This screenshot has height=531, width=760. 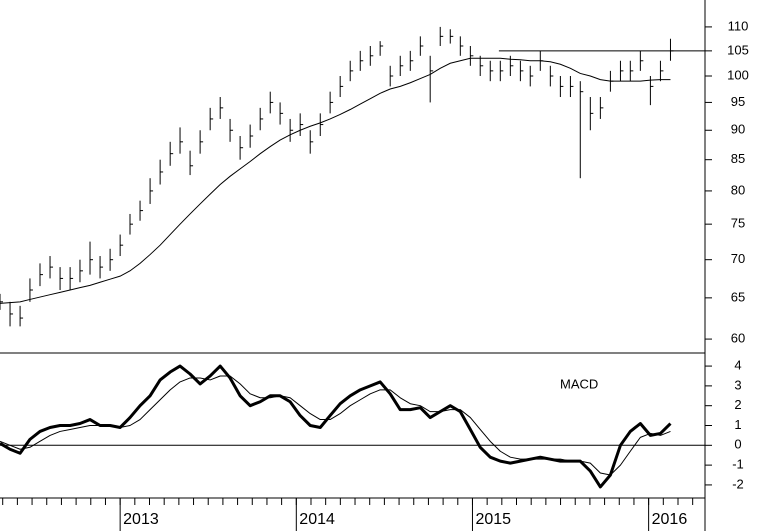 What do you see at coordinates (738, 338) in the screenshot?
I see `y-tick-label: 60` at bounding box center [738, 338].